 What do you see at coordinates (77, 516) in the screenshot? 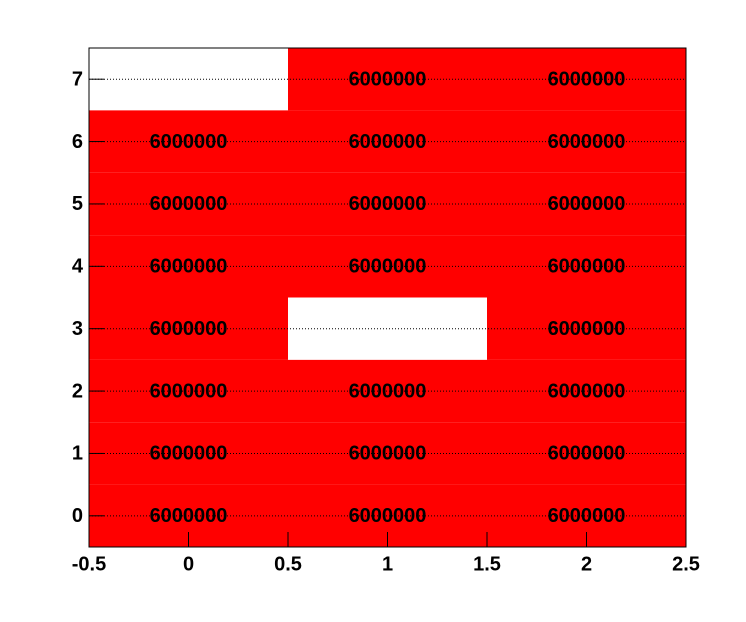
I see `y-tick-label: 0` at bounding box center [77, 516].